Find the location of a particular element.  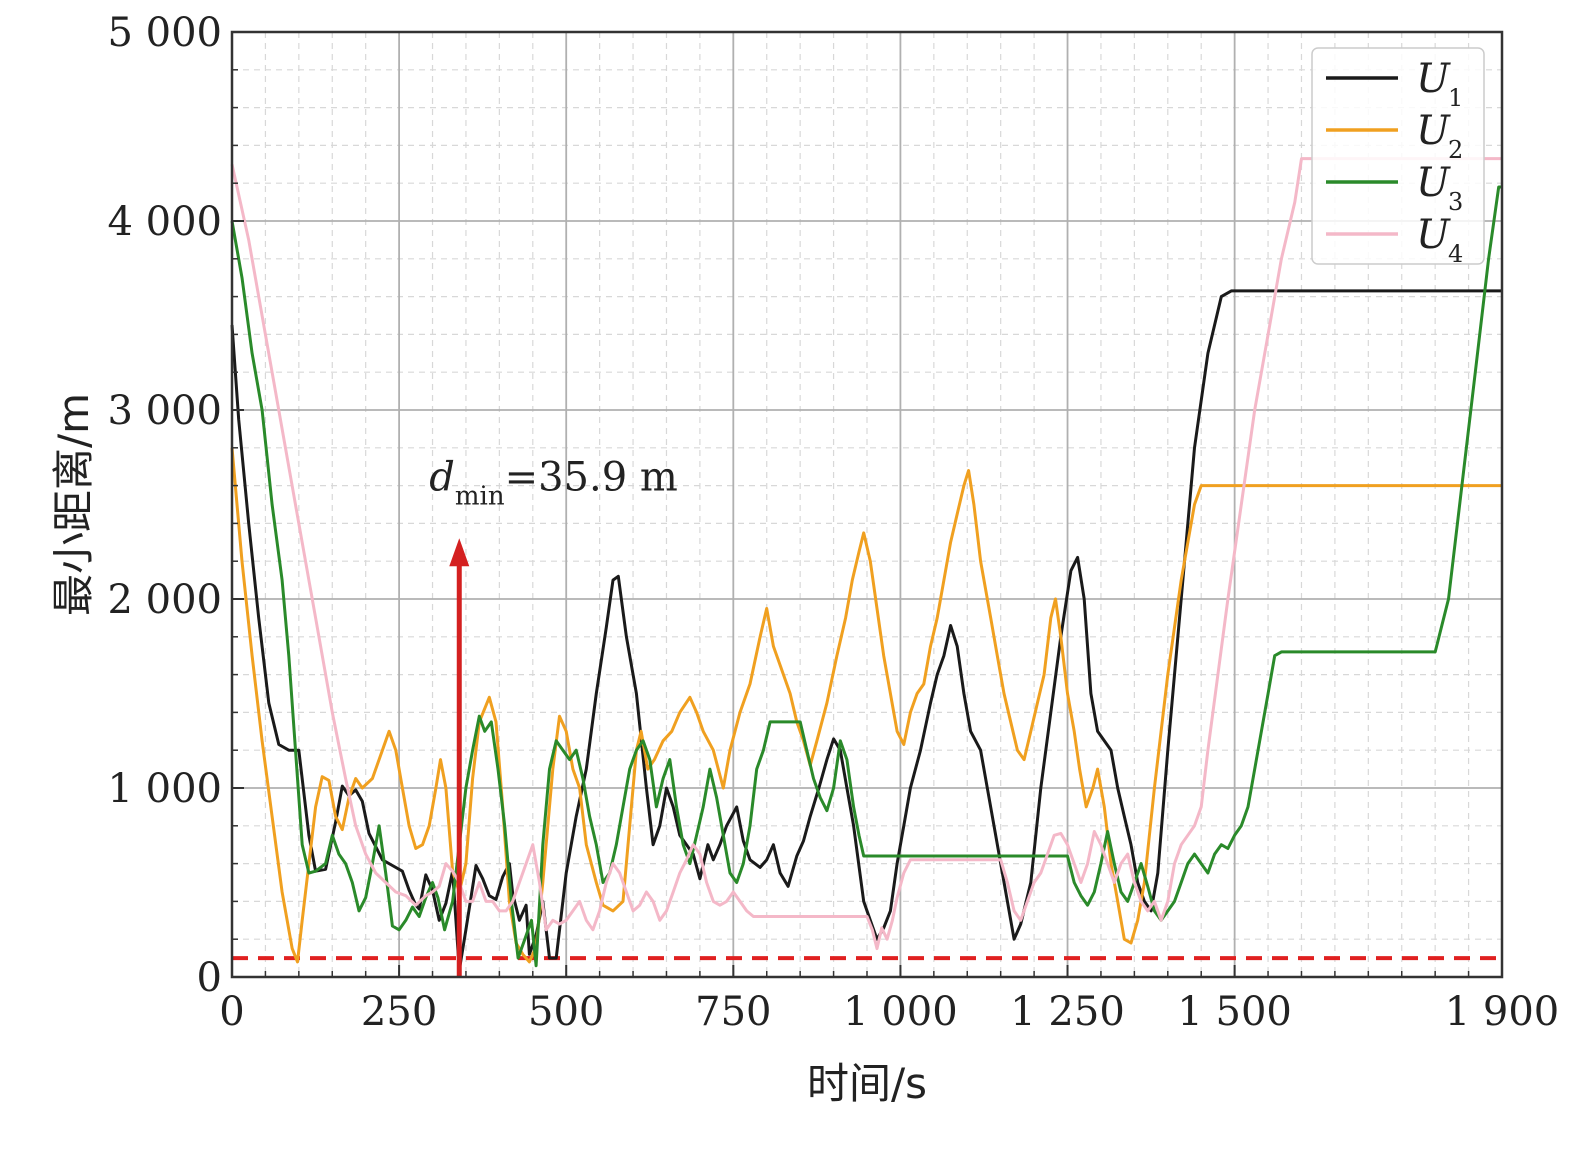

x-tick-label: 0 is located at coordinates (231, 1012).